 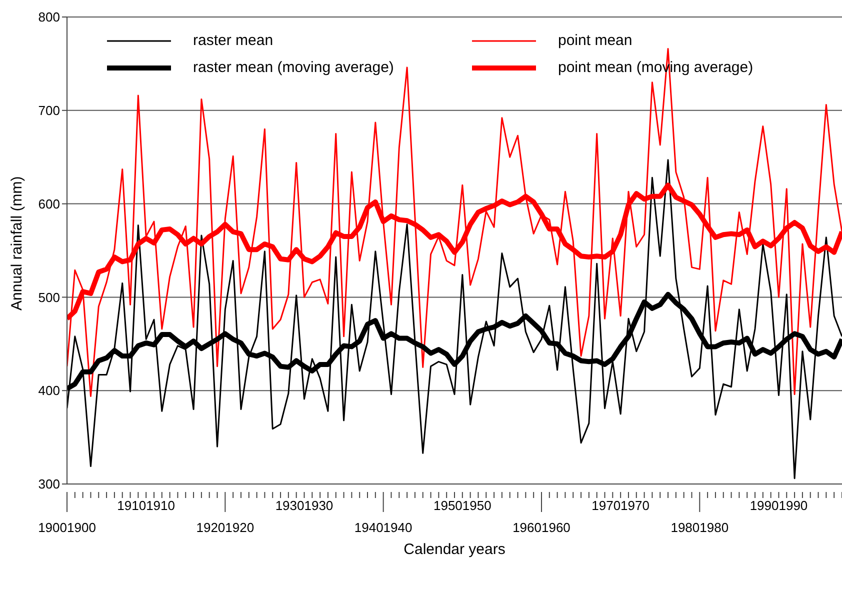 I want to click on y-tick-label: 700, so click(x=49, y=110).